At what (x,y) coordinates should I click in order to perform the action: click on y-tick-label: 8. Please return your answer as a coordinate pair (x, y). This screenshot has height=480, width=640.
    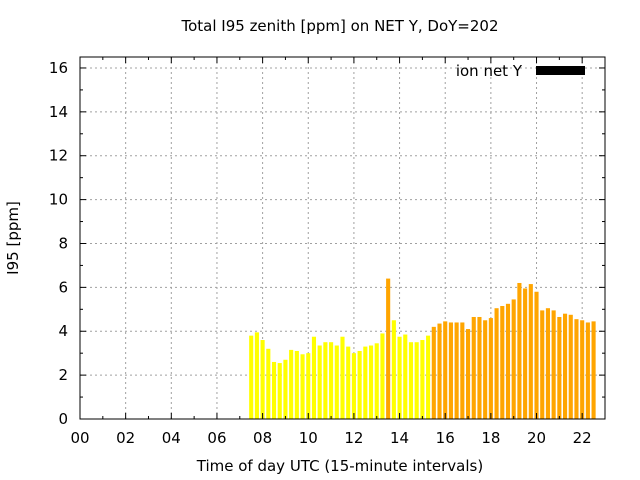
    Looking at the image, I should click on (63, 243).